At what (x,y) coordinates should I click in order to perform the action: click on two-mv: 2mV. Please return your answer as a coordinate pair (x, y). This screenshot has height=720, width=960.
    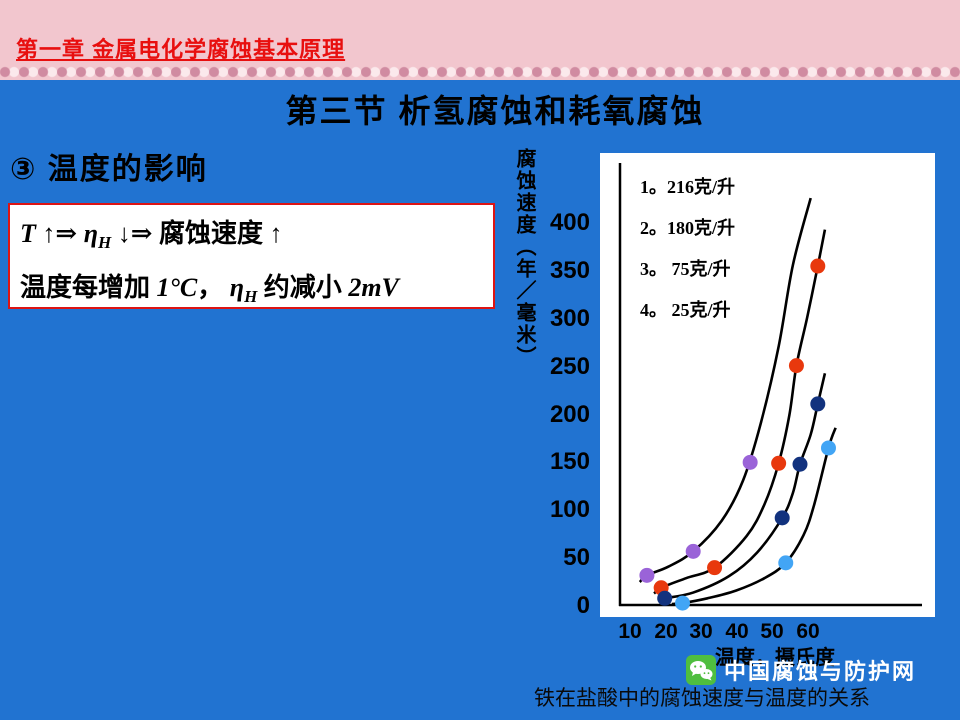
    Looking at the image, I should click on (373, 288).